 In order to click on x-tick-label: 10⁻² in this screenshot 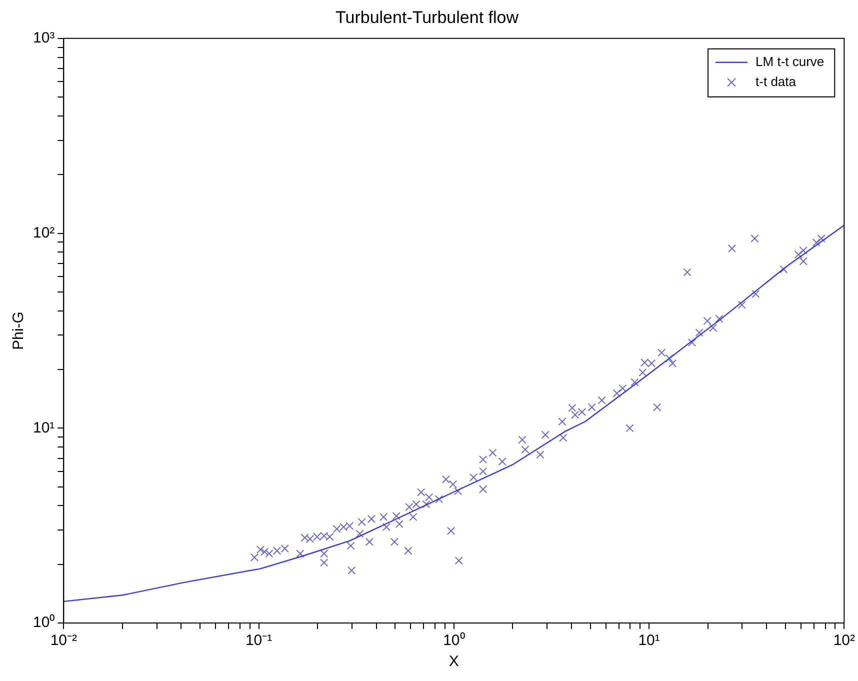, I will do `click(64, 641)`.